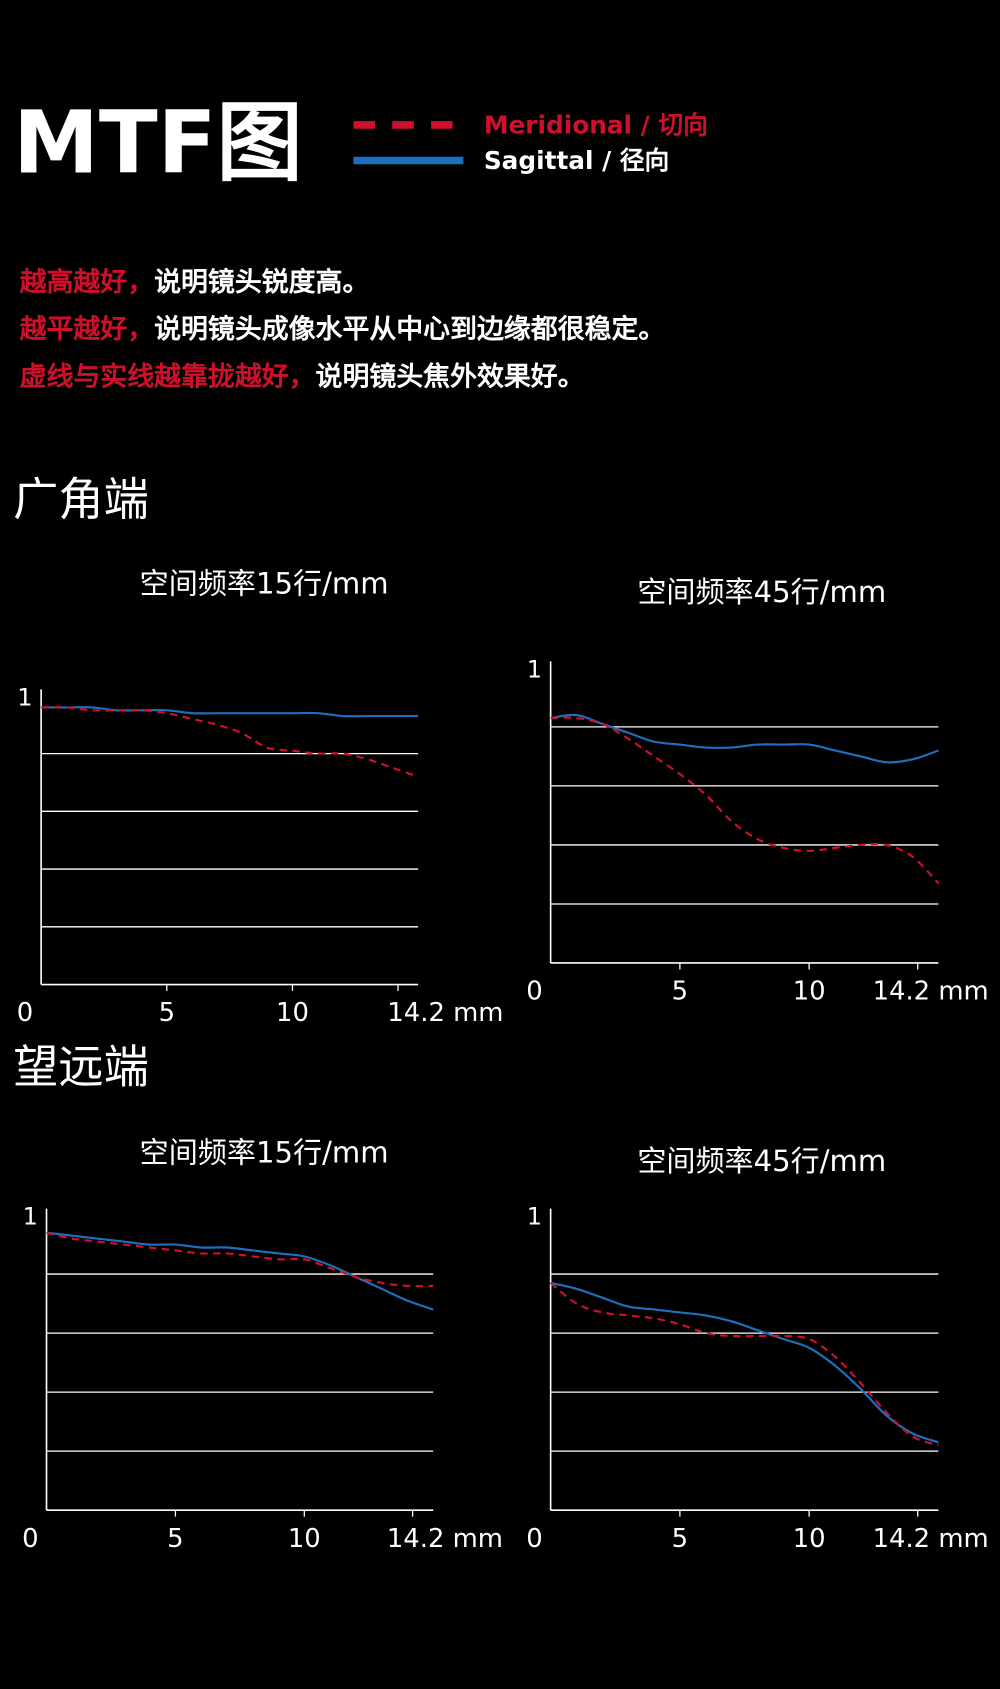 This screenshot has height=1689, width=1000. I want to click on note-highlight: 越高越好，, so click(87, 282).